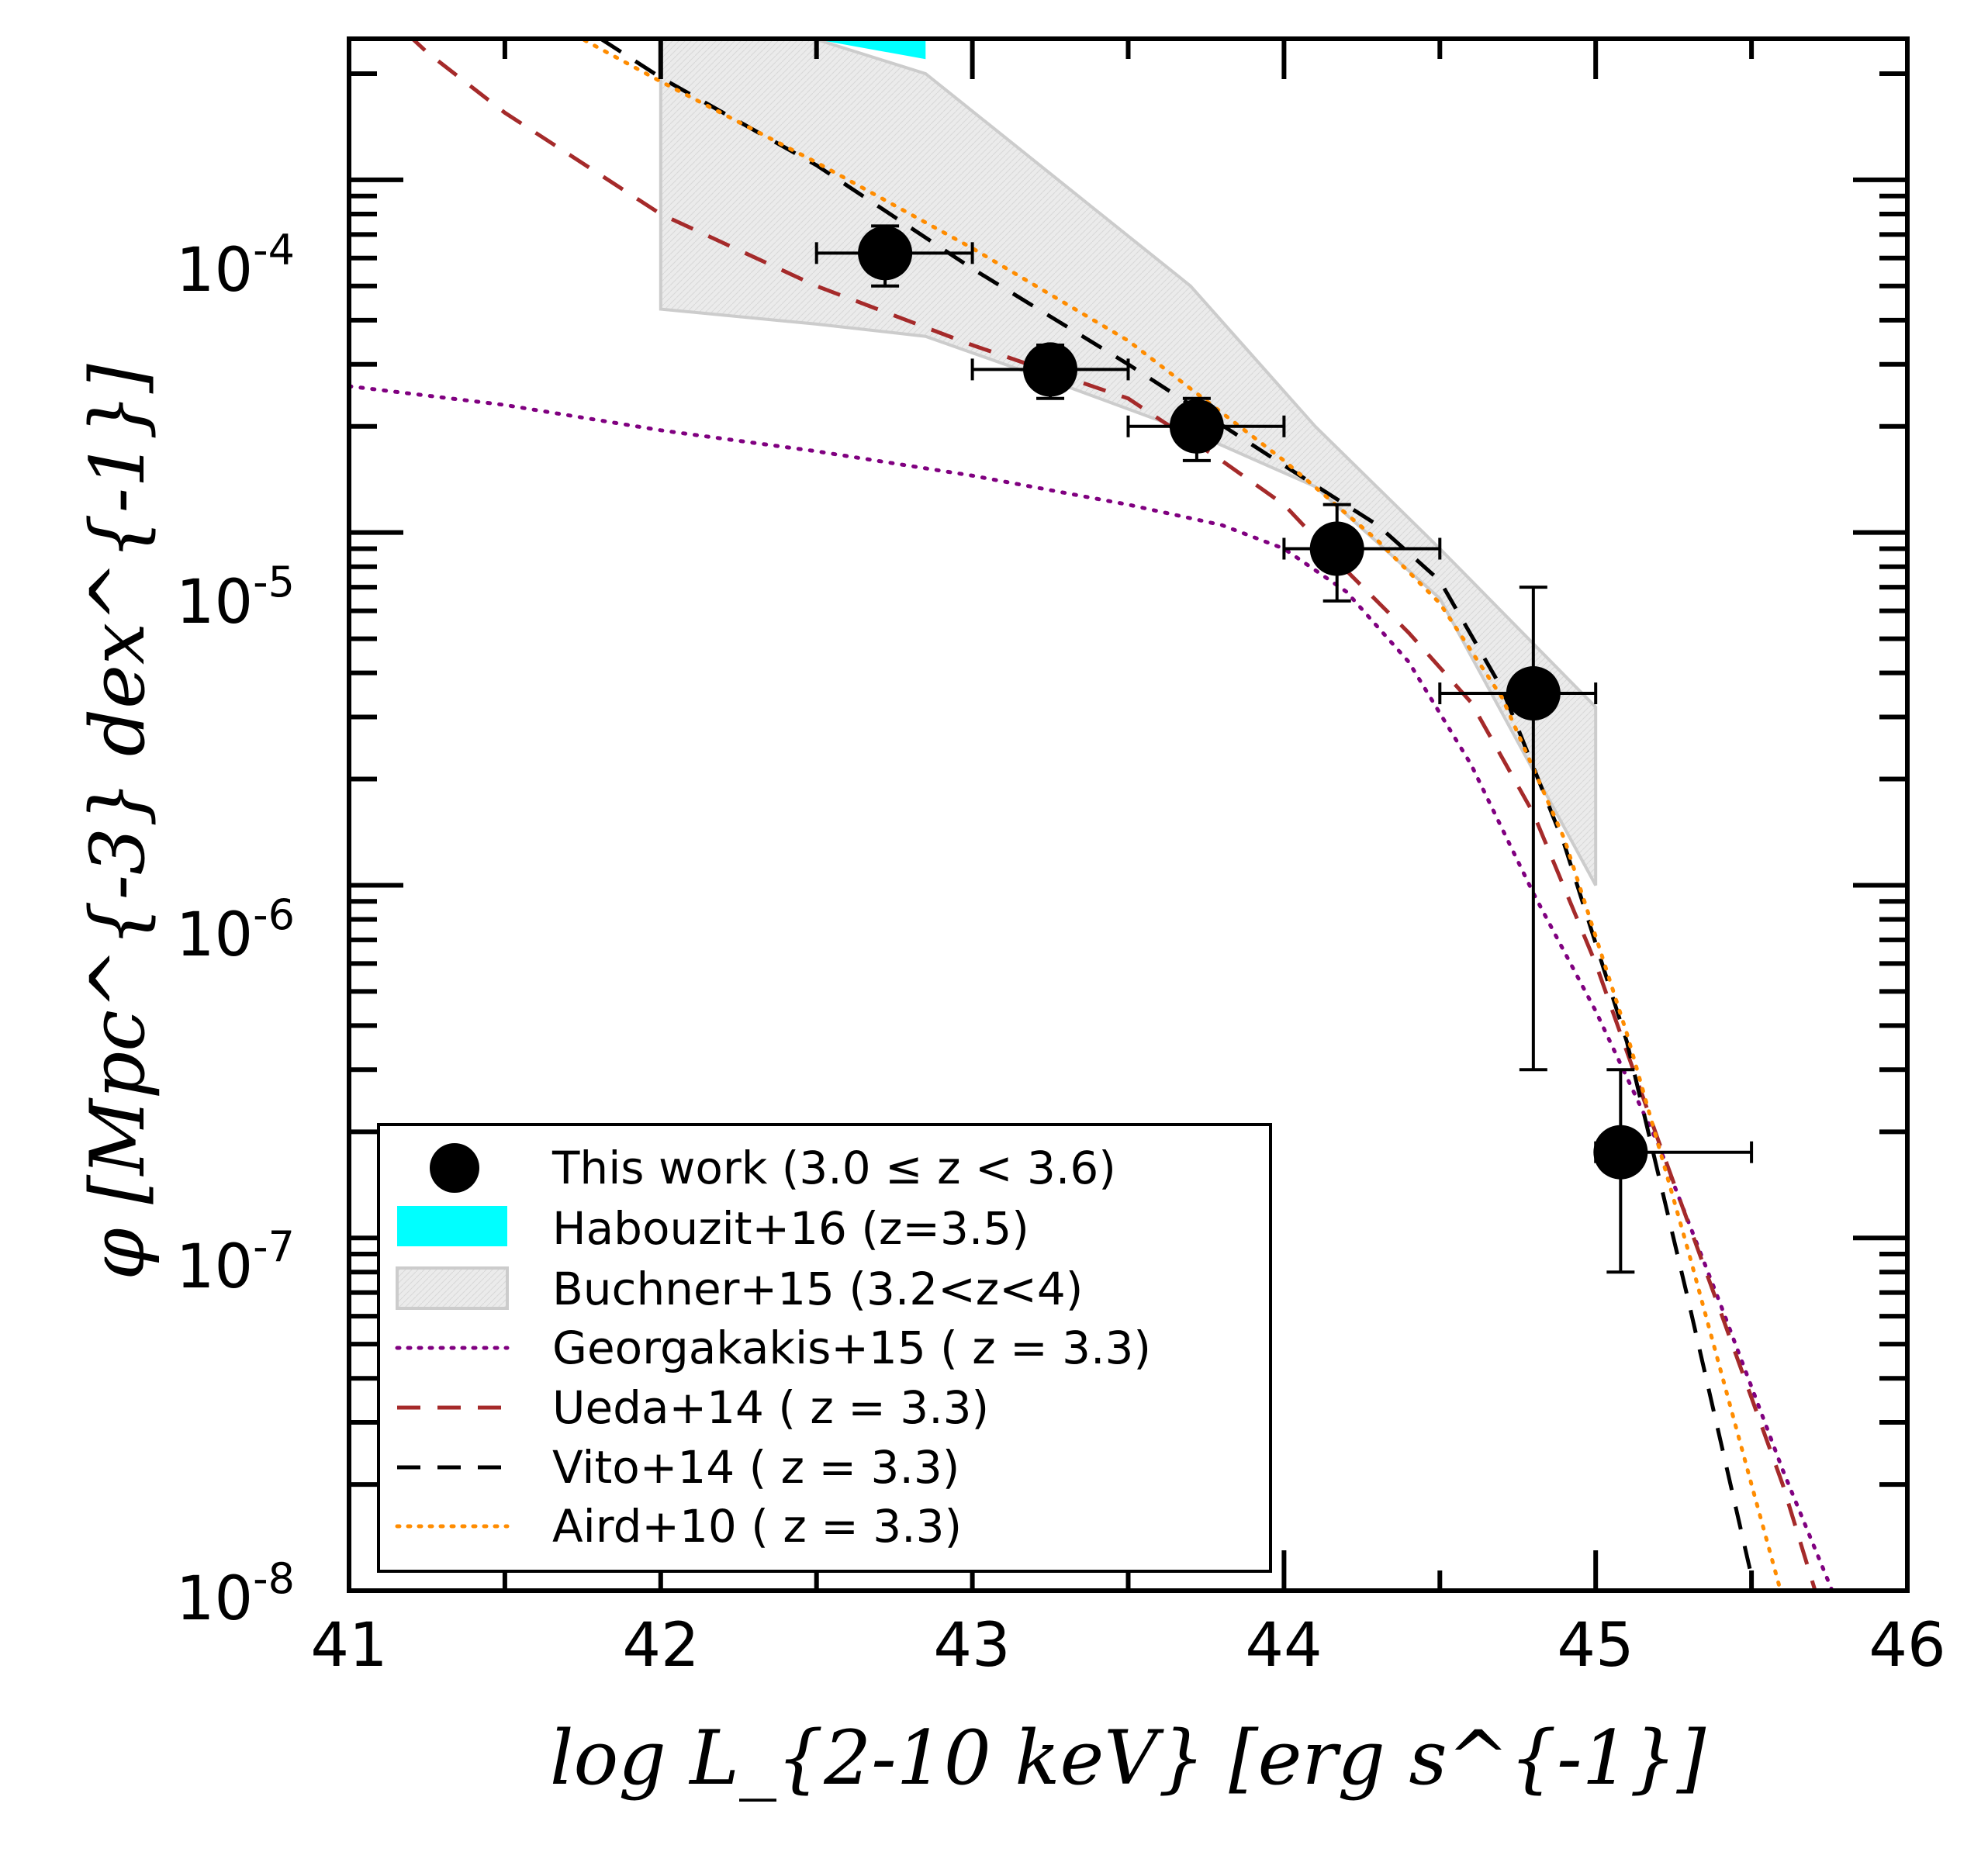 Image resolution: width=1988 pixels, height=1852 pixels. Describe the element at coordinates (348, 1646) in the screenshot. I see `x-tick-label: 41` at that location.